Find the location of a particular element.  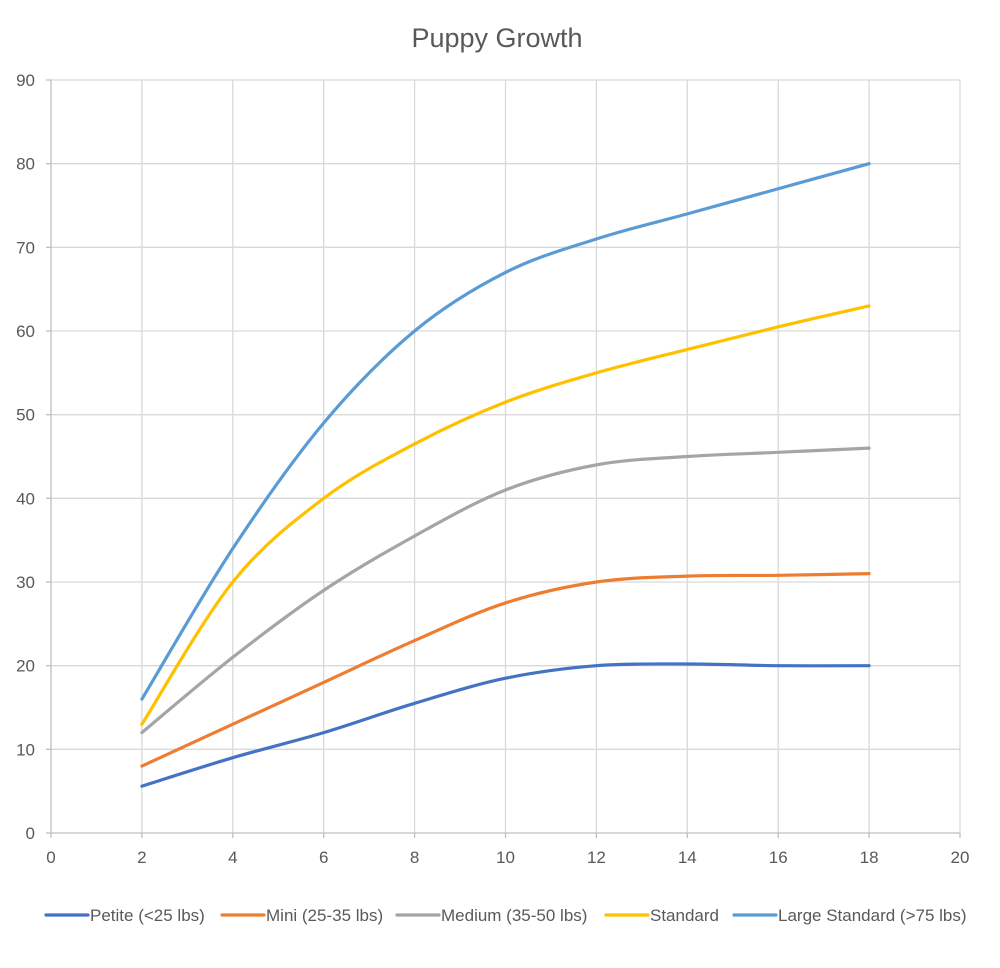

y-tick-label: 10 is located at coordinates (25, 749).